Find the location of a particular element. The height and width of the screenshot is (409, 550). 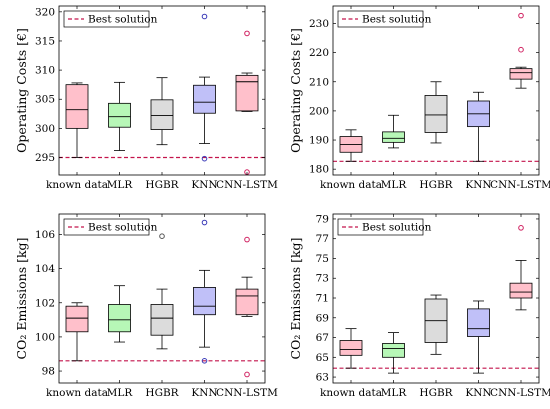

y-tick-label: 77 is located at coordinates (322, 239).